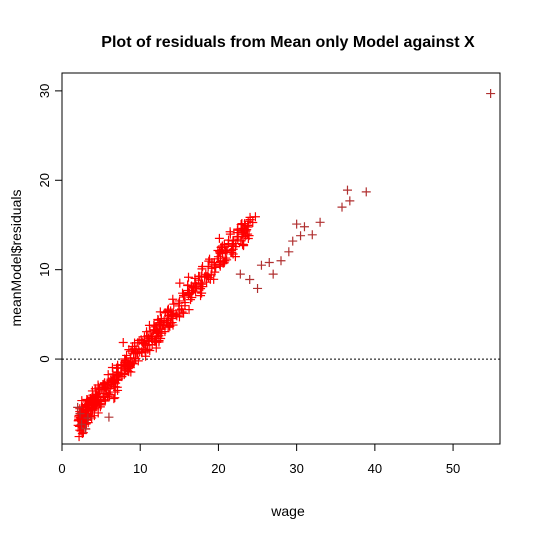 This screenshot has width=540, height=539. What do you see at coordinates (44, 358) in the screenshot?
I see `y-tick-label: 0` at bounding box center [44, 358].